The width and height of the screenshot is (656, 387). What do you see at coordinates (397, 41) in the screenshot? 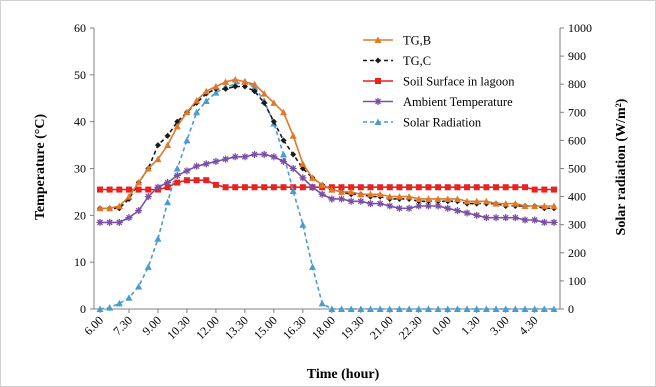
I see `legend-item: TG,B` at bounding box center [397, 41].